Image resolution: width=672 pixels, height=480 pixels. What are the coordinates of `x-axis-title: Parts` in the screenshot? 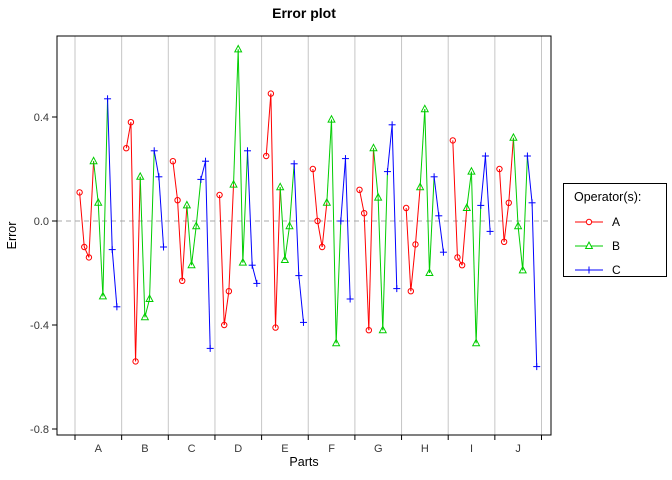 It's located at (303, 462).